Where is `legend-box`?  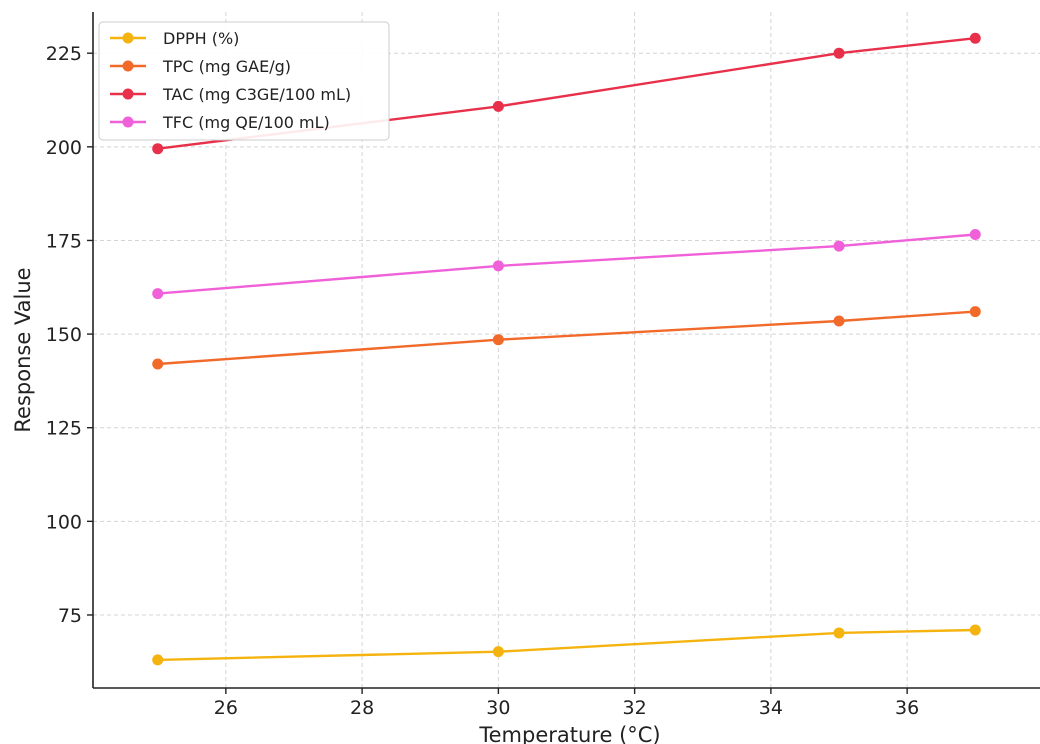 legend-box is located at coordinates (244, 81).